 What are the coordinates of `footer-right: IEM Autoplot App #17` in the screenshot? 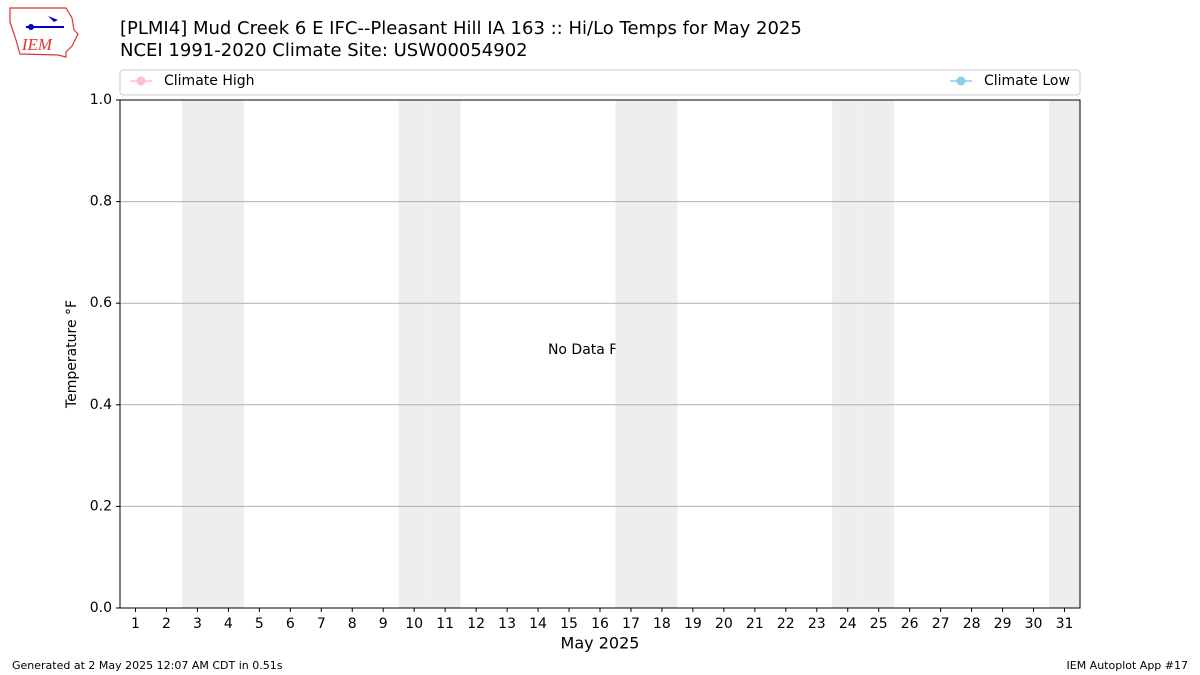 It's located at (1128, 665).